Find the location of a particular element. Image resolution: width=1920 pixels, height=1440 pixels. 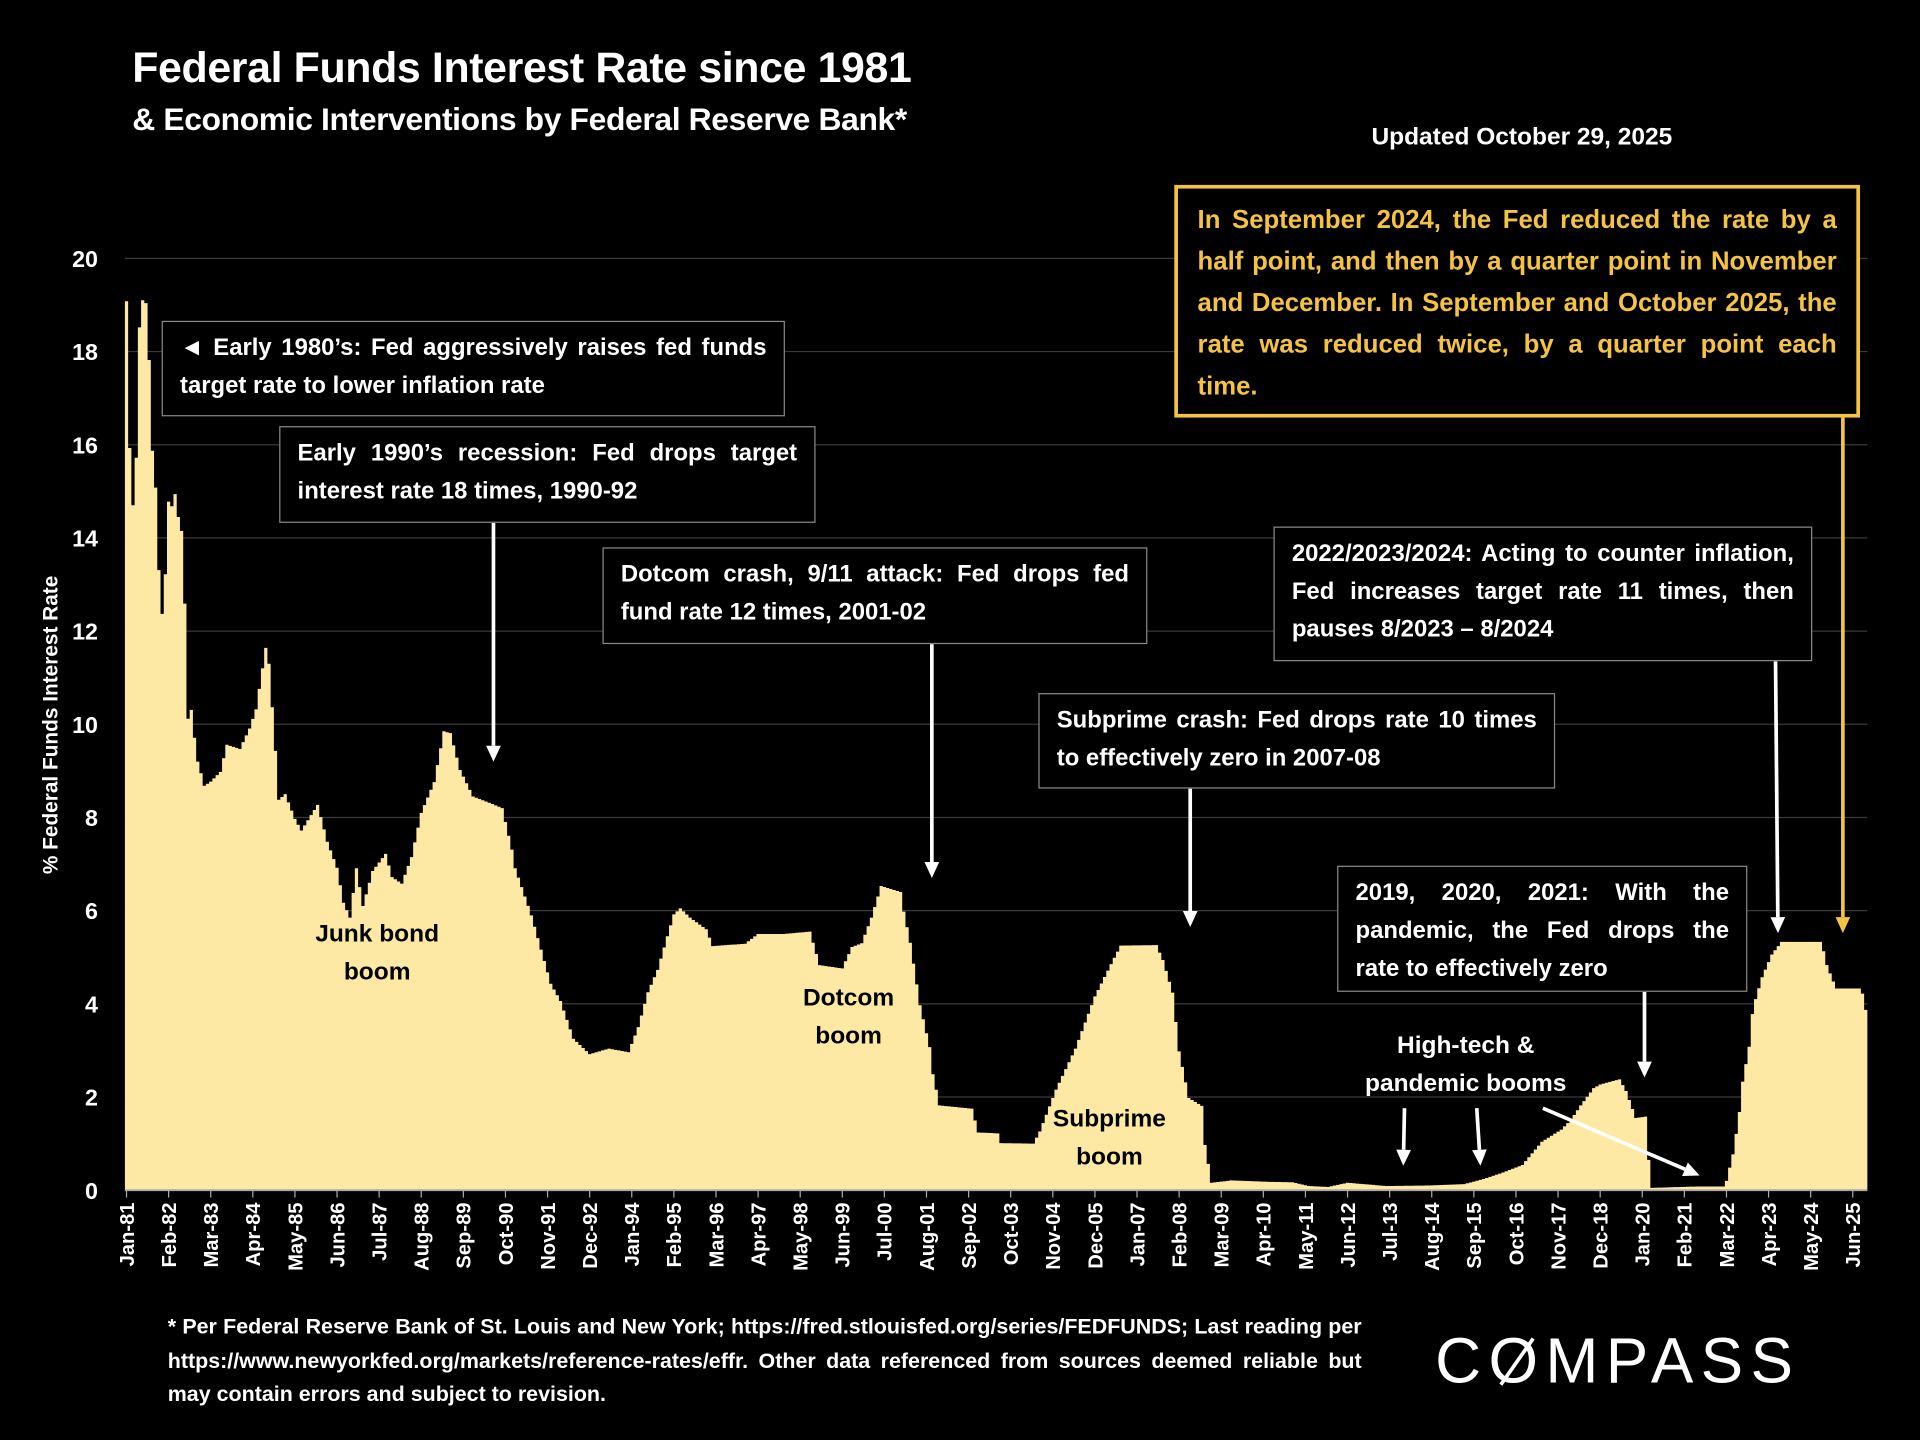

x-tick-label: Jan-94 is located at coordinates (633, 1234).